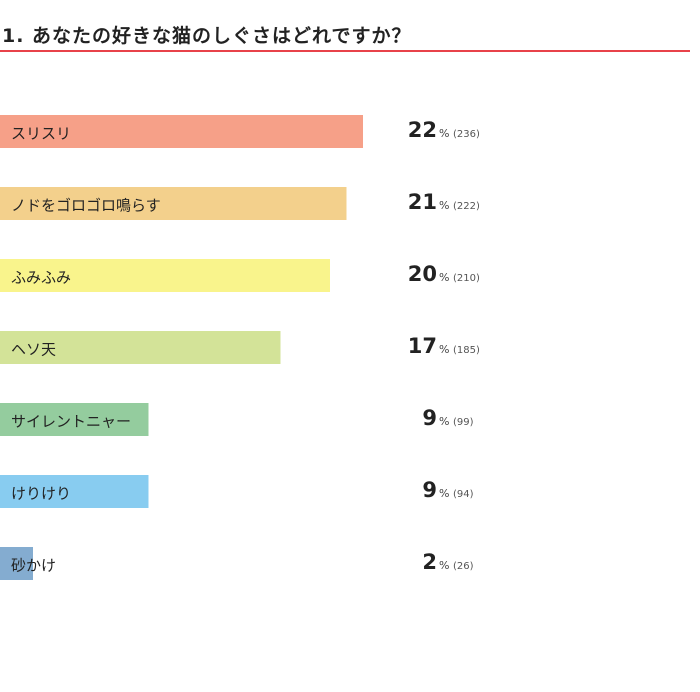 The width and height of the screenshot is (700, 692). Describe the element at coordinates (41, 134) in the screenshot. I see `category-label: スリスリ` at that location.